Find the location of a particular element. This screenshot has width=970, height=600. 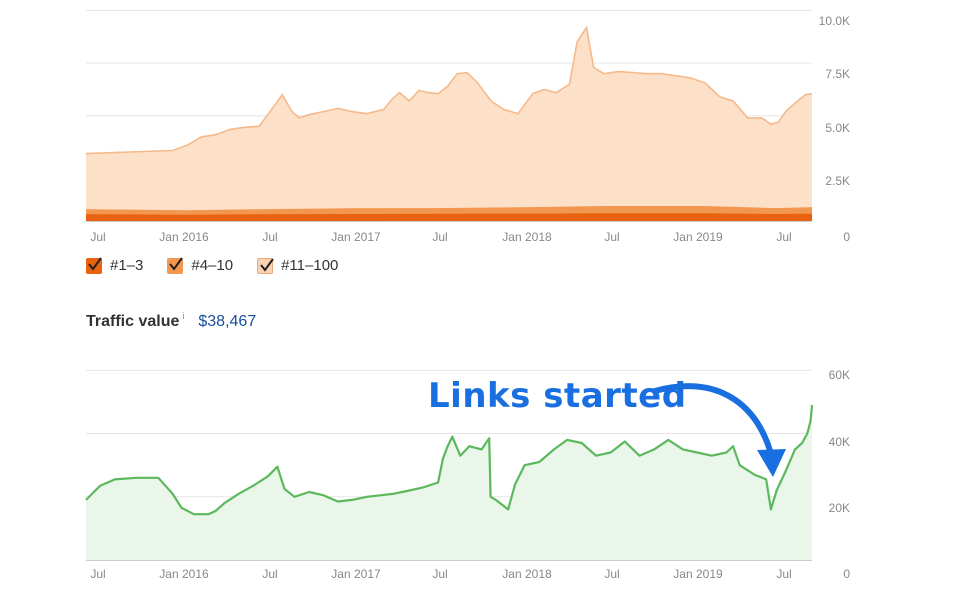

bot-x-tick-label: Jan 2019 is located at coordinates (698, 574).